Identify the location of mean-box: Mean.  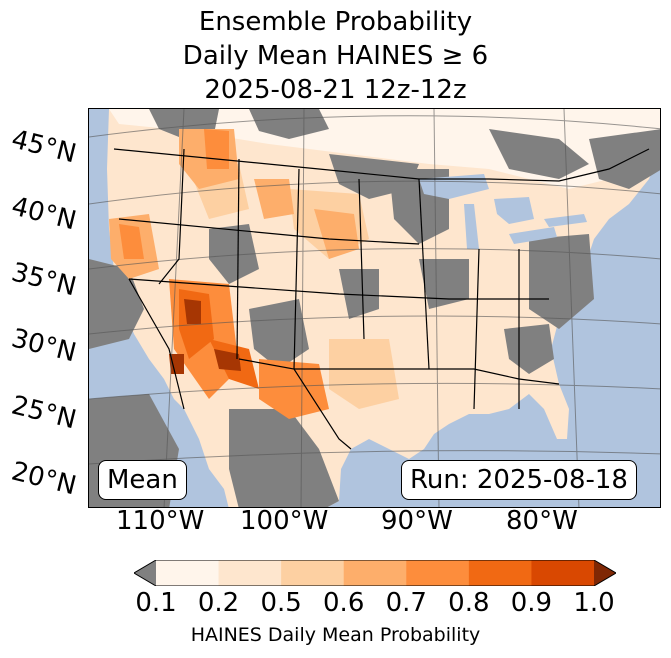
(142, 480).